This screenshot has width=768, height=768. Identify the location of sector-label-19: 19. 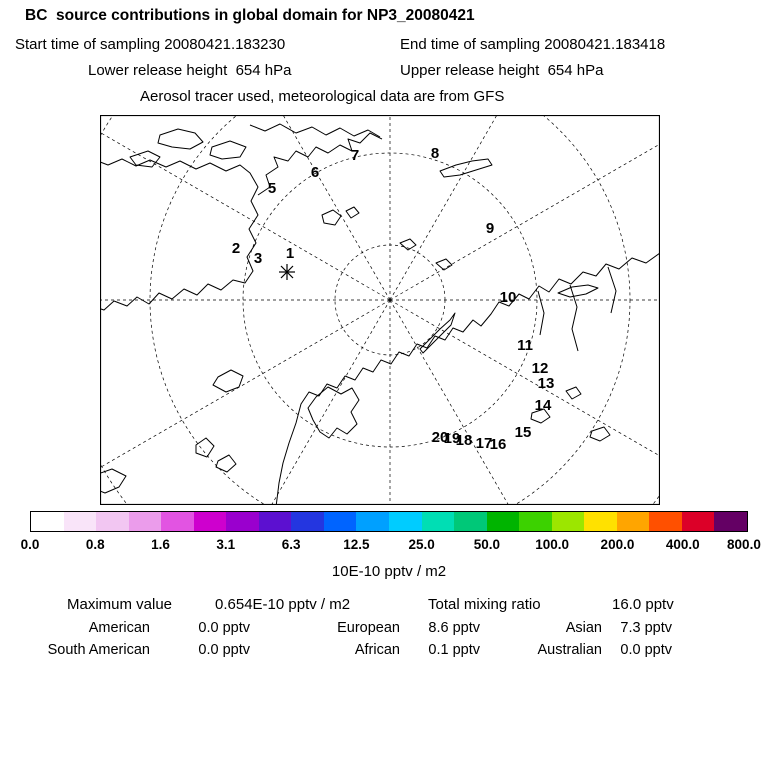
(452, 438).